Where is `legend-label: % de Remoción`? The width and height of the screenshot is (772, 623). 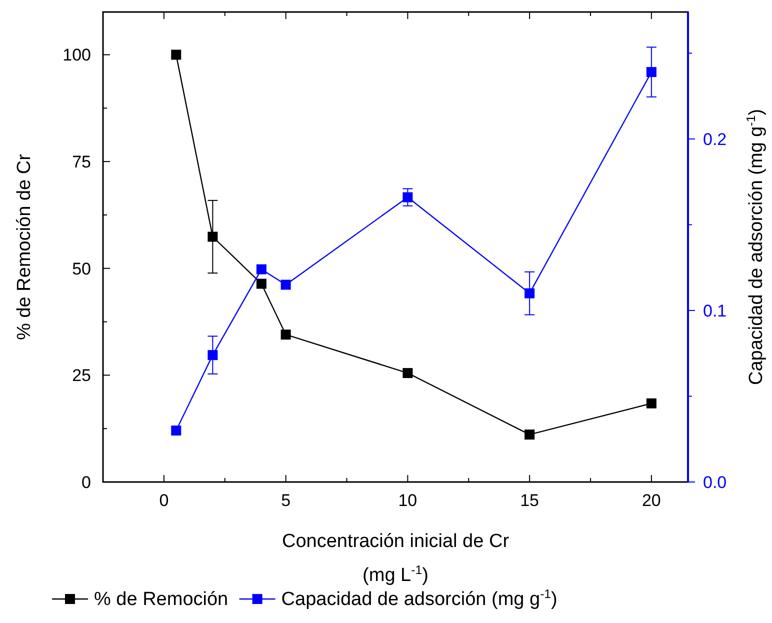 legend-label: % de Remoción is located at coordinates (161, 599).